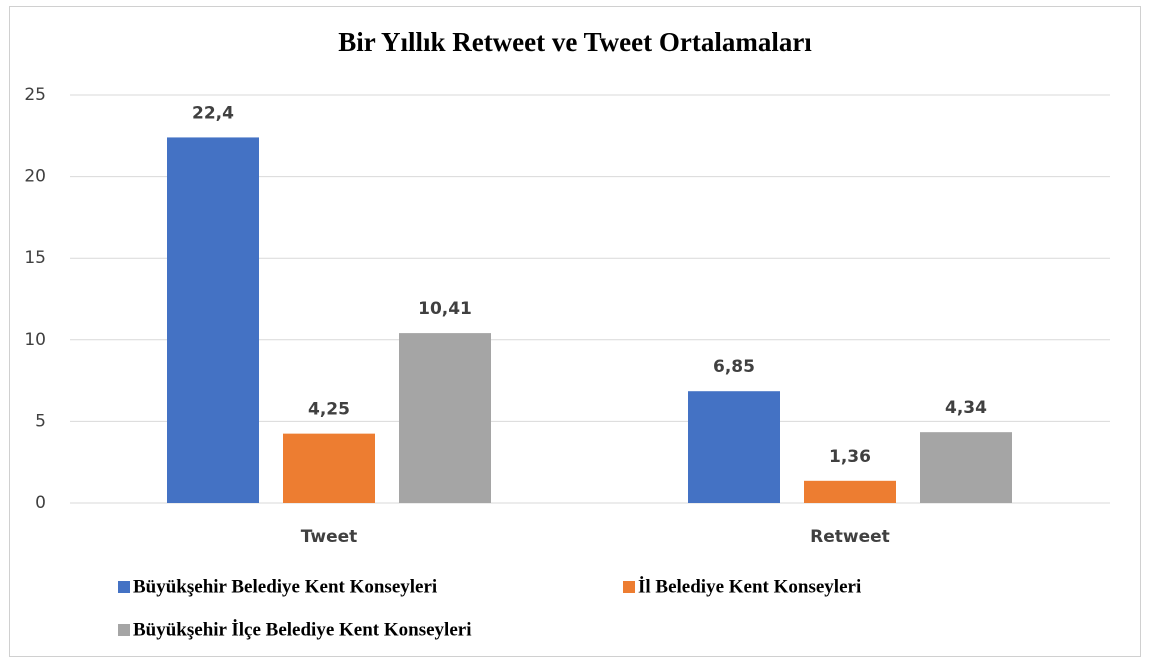 The image size is (1150, 664). What do you see at coordinates (850, 457) in the screenshot?
I see `data-label: 1,36` at bounding box center [850, 457].